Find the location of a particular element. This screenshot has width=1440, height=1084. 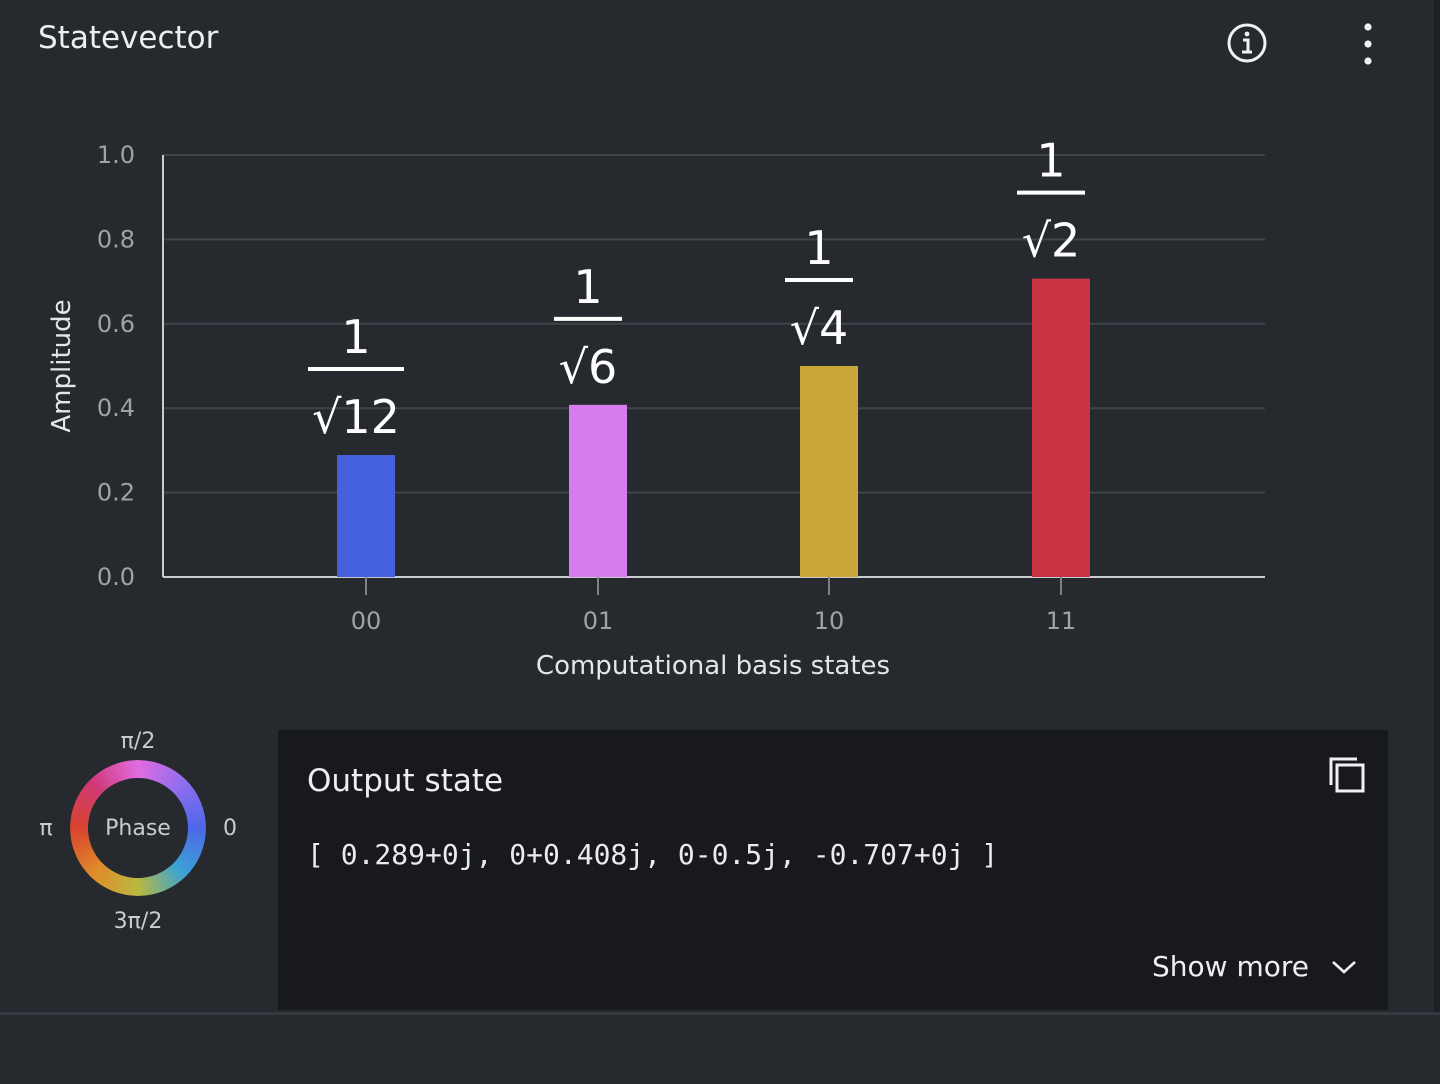

y-tick-label: 0.4 is located at coordinates (116, 408).